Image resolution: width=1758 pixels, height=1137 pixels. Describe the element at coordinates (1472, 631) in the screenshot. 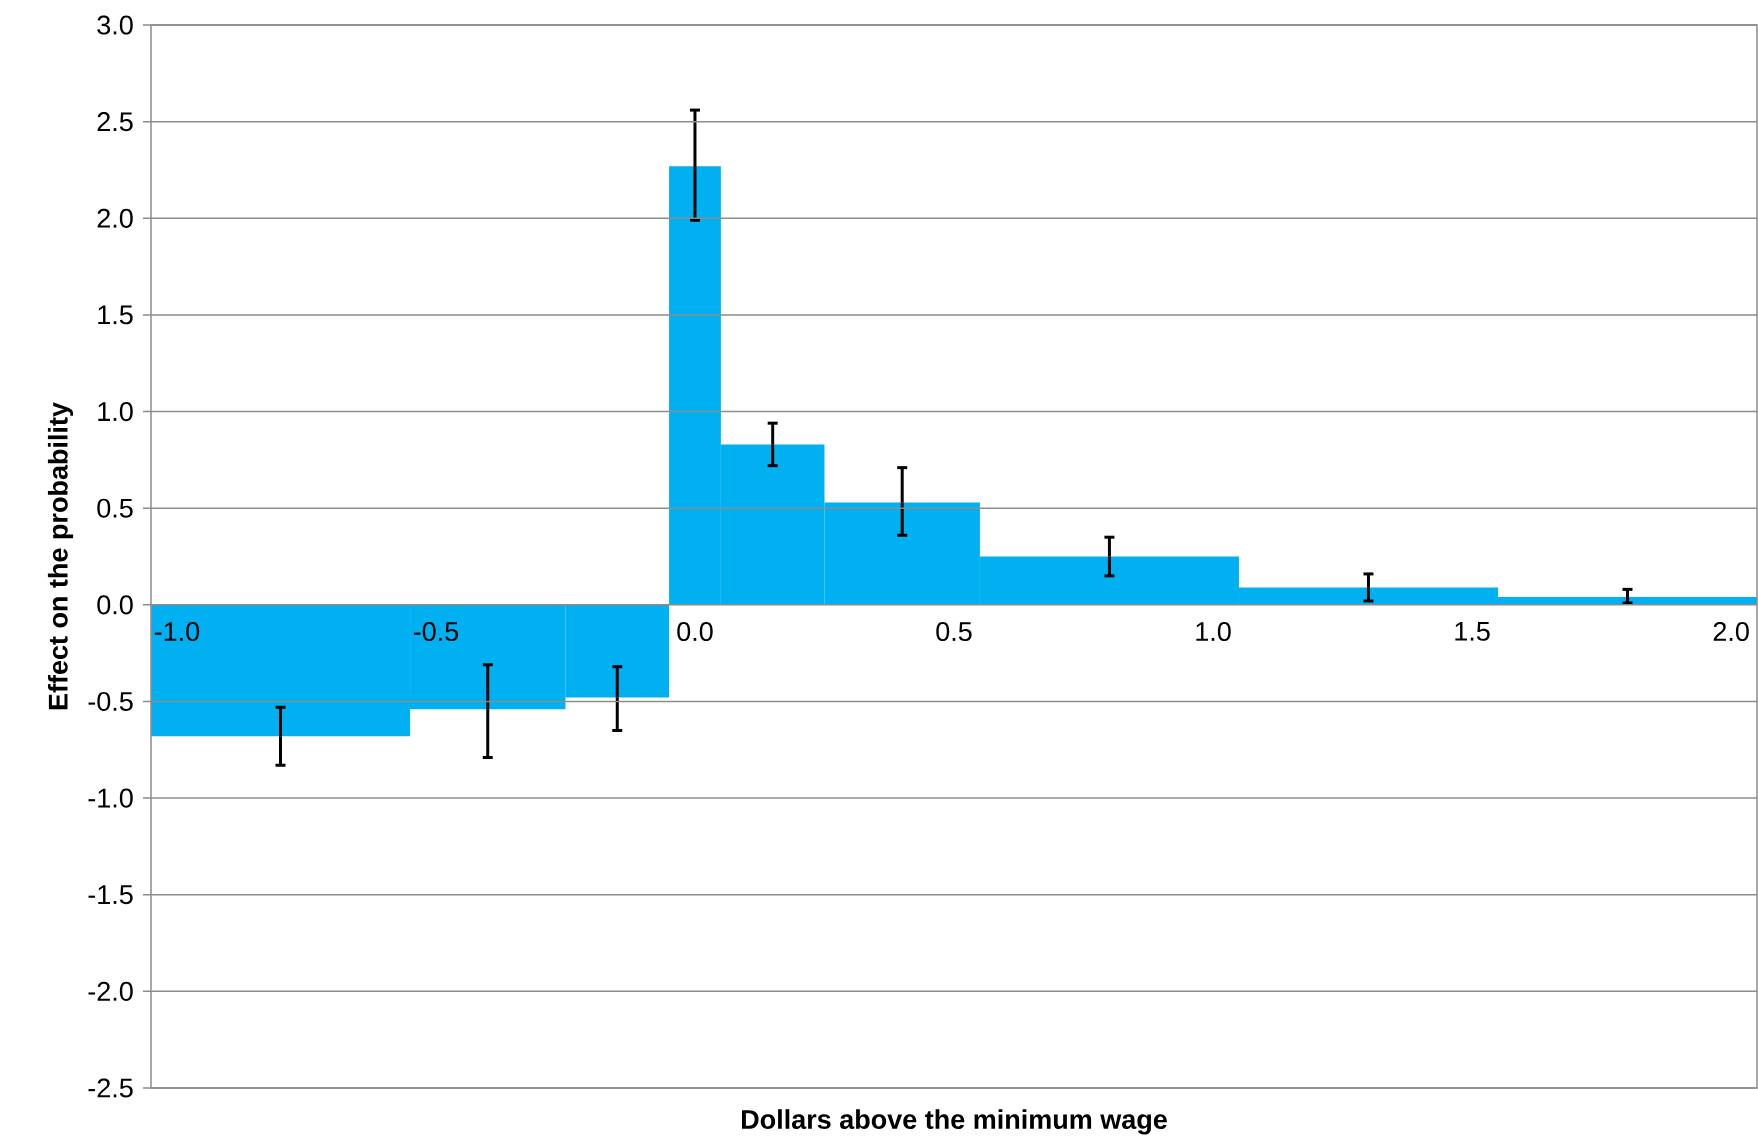

I see `x-tick-label: 1.5` at that location.